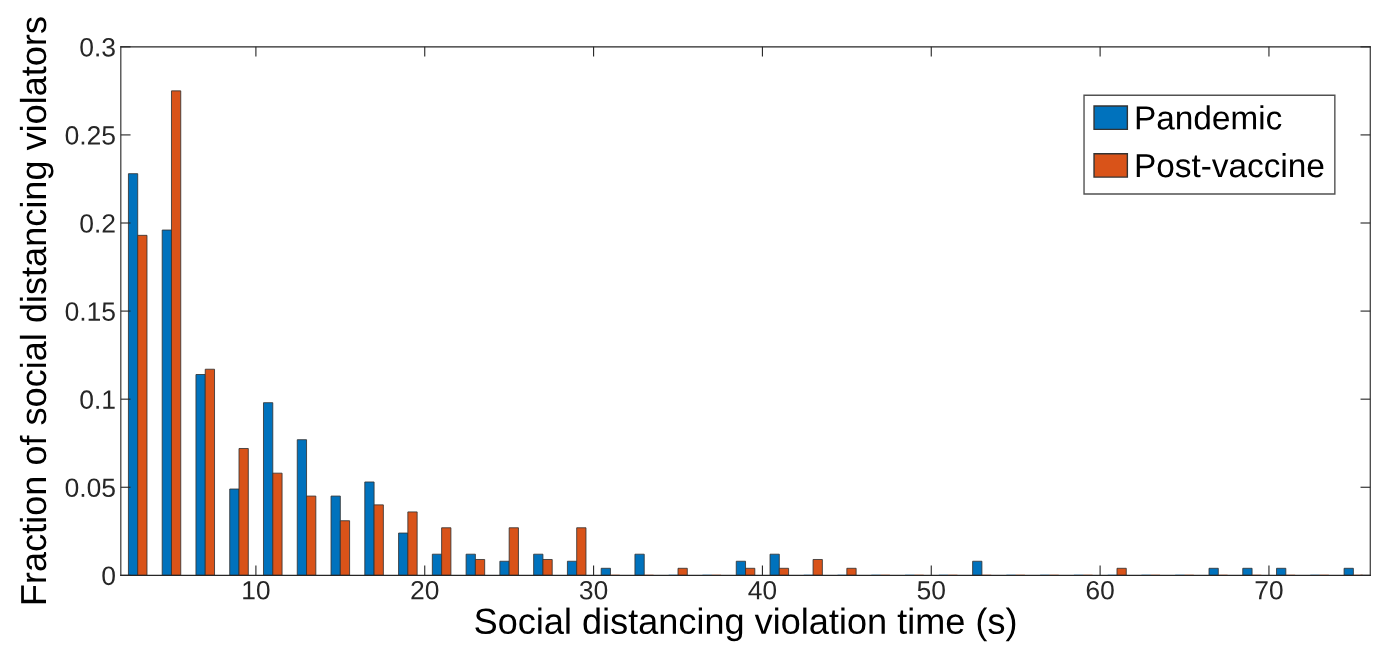 This screenshot has height=669, width=1373. I want to click on legend-label: Post-vaccine, so click(1230, 165).